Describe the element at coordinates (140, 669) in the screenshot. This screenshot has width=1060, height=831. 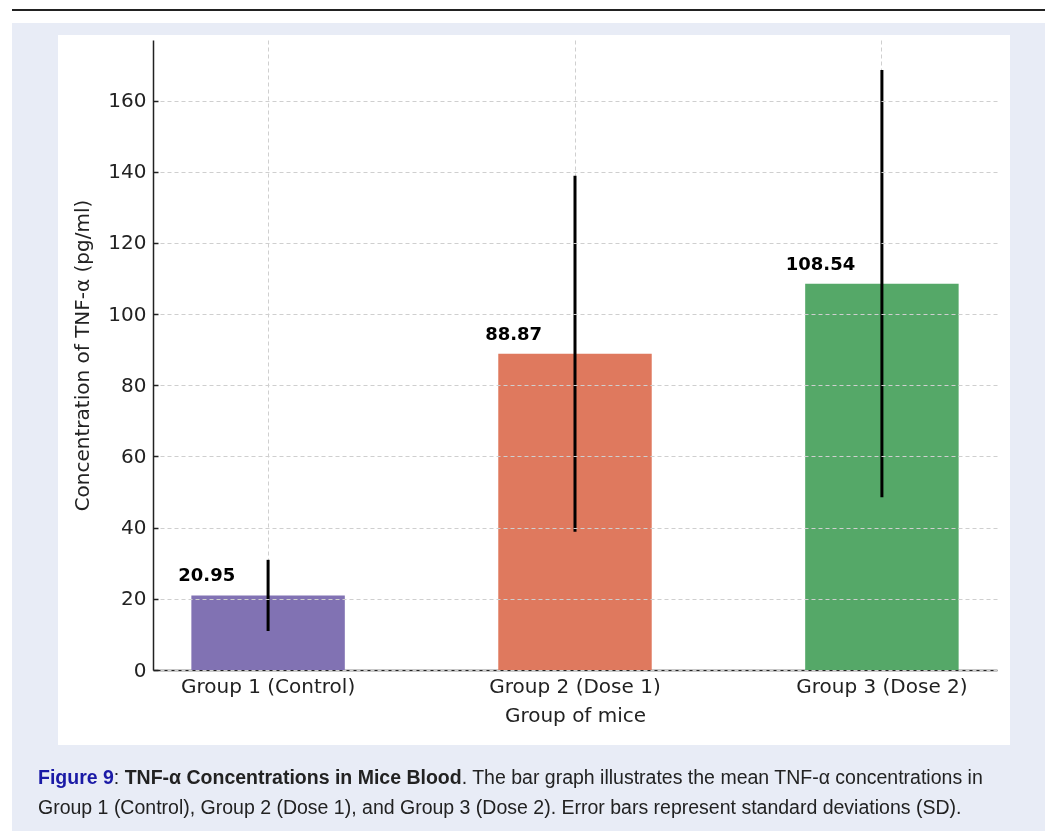
I see `y-tick-label: 0` at that location.